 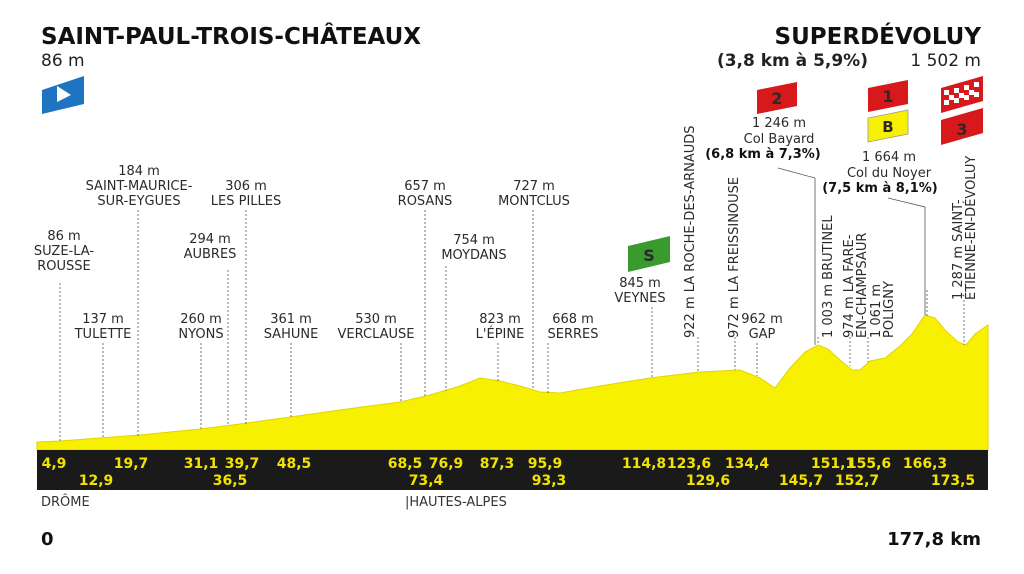 What do you see at coordinates (708, 481) in the screenshot?
I see `km-mark-bottom: 129,6` at bounding box center [708, 481].